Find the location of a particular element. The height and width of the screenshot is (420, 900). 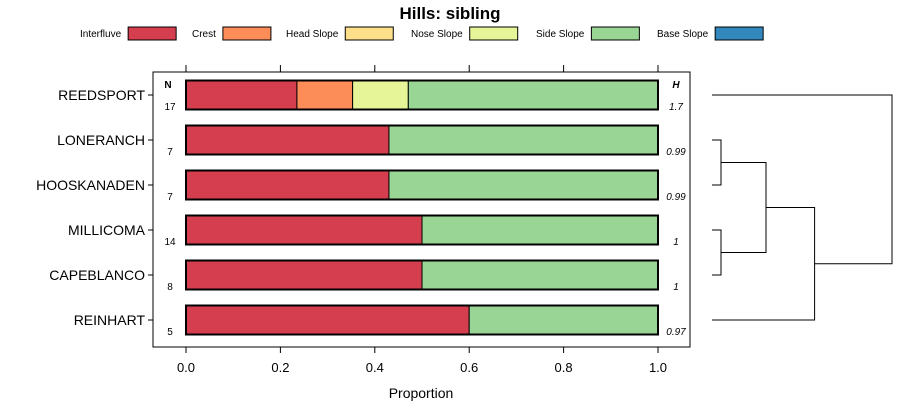

bar-segment-reedsport-nose-slope is located at coordinates (380, 95).